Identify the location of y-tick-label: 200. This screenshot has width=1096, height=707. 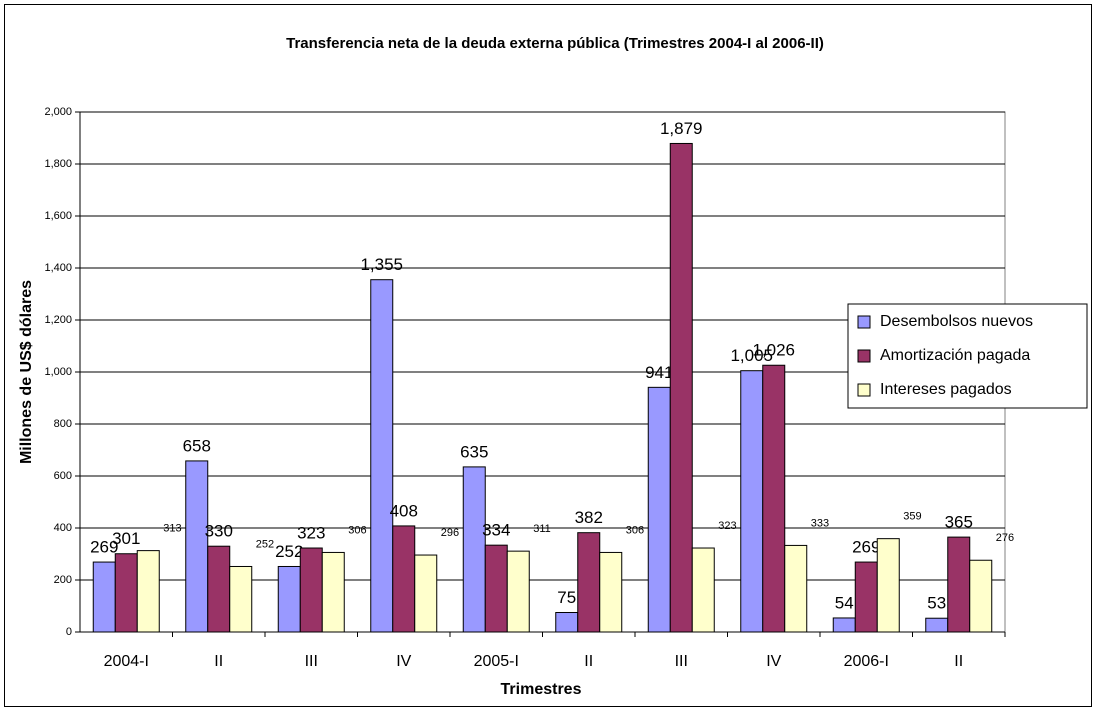
(63, 580).